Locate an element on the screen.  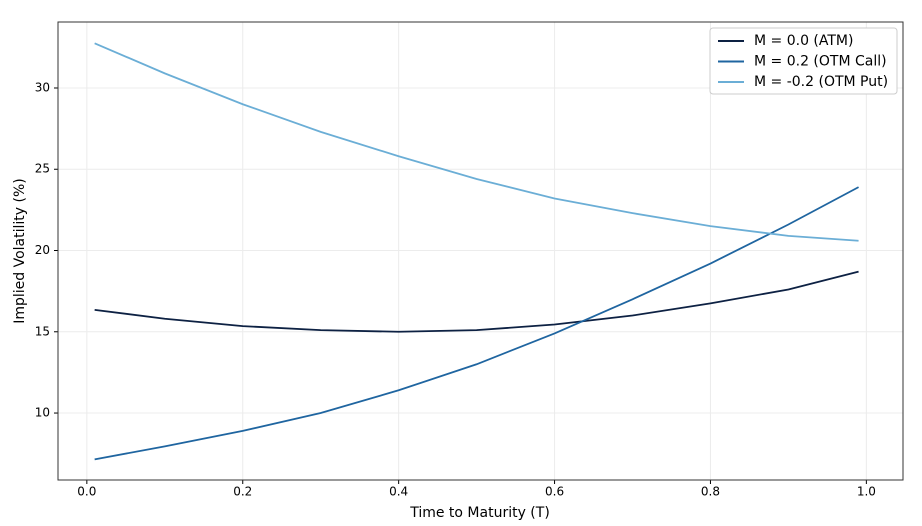
legend-label: M = 0.0 (ATM) is located at coordinates (803, 41).